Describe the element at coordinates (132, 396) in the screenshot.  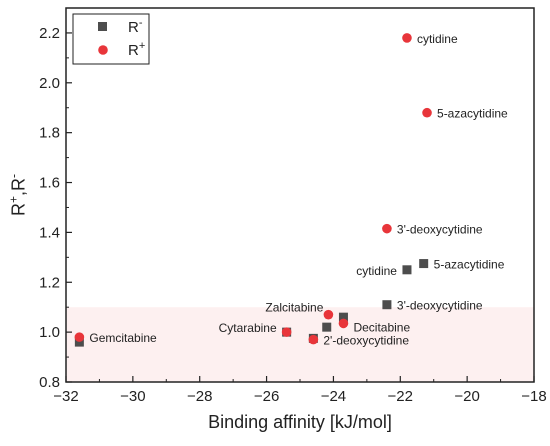
I see `x-tick-label: −30` at that location.